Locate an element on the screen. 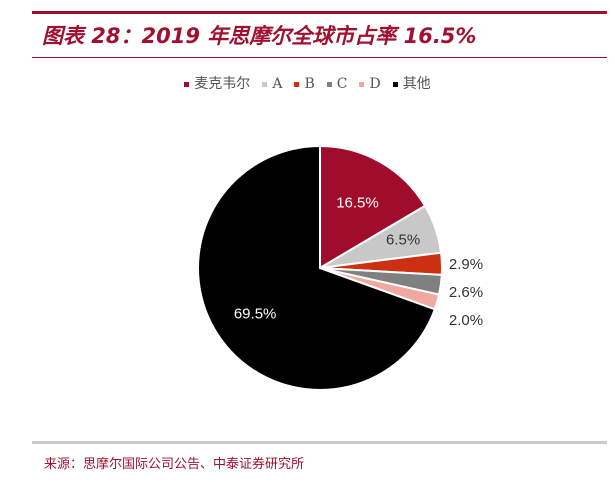 This screenshot has height=482, width=615. legend-item: A is located at coordinates (272, 84).